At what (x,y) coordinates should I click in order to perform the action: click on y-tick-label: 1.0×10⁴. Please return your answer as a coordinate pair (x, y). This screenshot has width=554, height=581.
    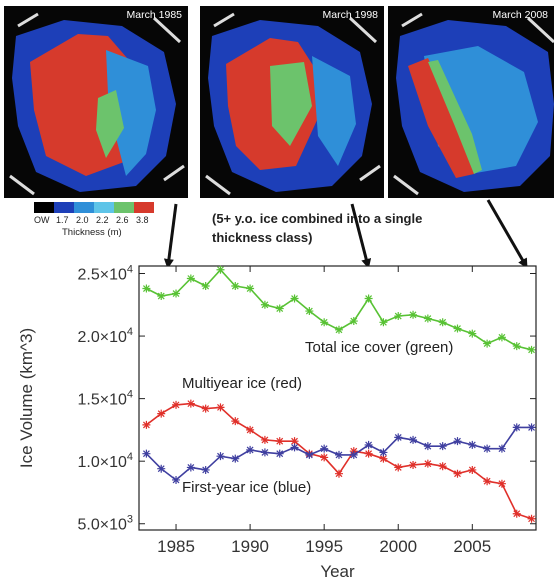
    Looking at the image, I should click on (105, 461).